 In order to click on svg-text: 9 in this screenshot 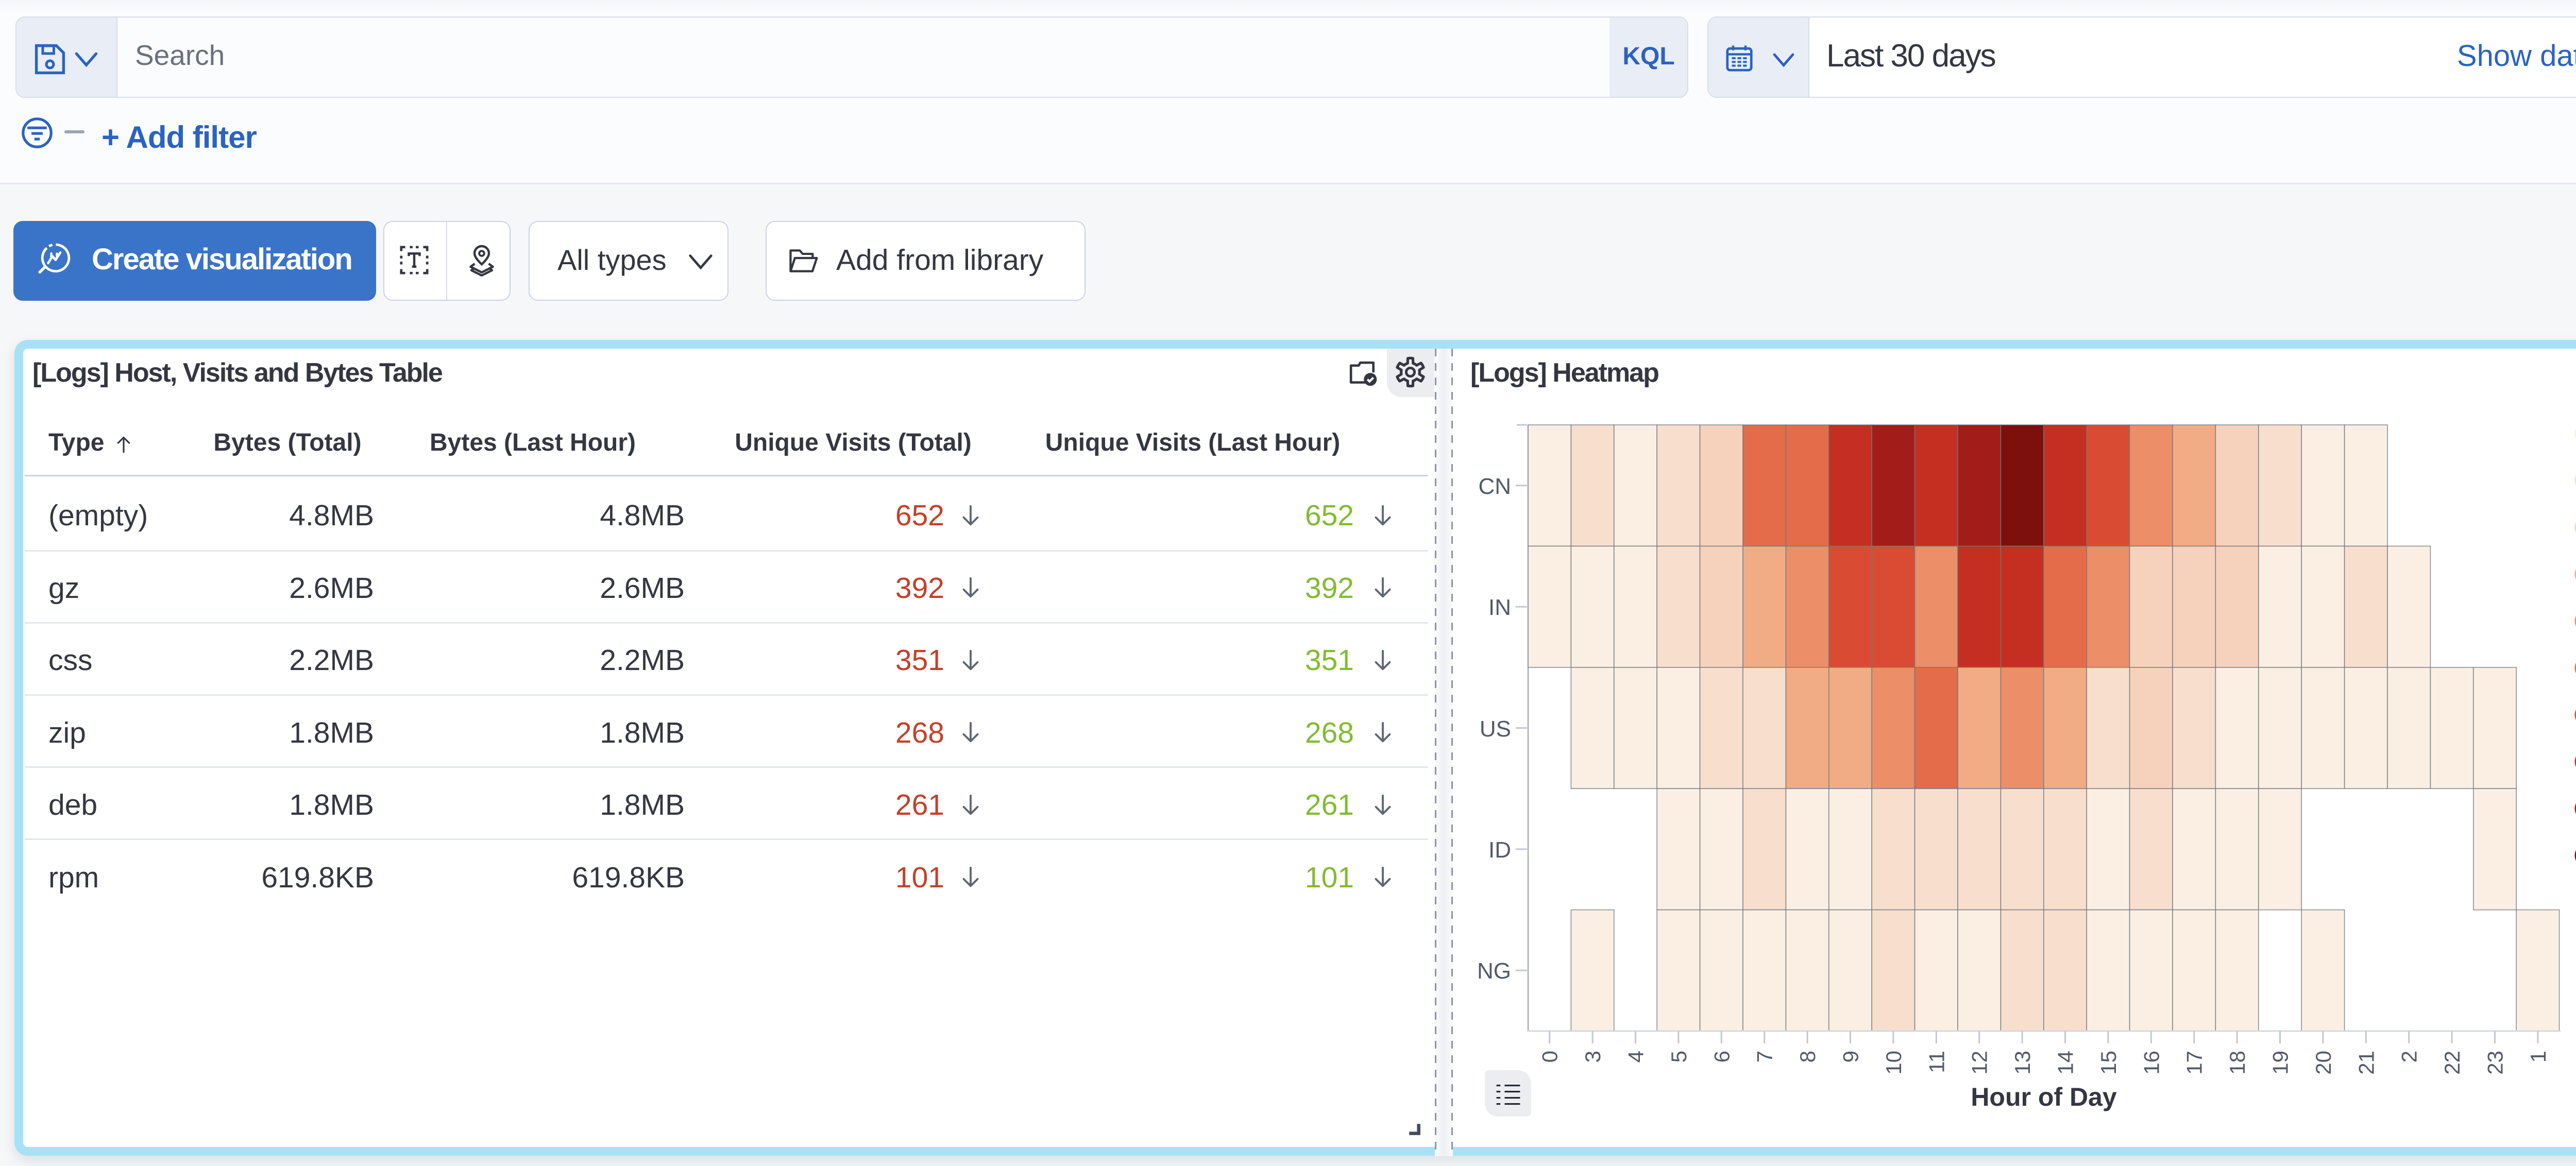, I will do `click(1851, 1056)`.